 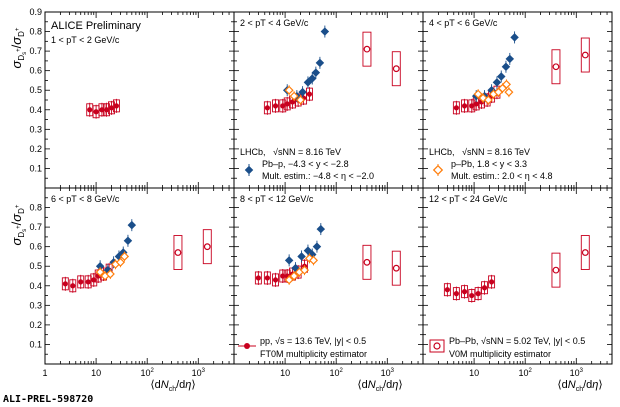 I want to click on legend-lhcb-pPb-line2: Mult. estim.: −4.8 < η < −2.0, so click(x=318, y=176).